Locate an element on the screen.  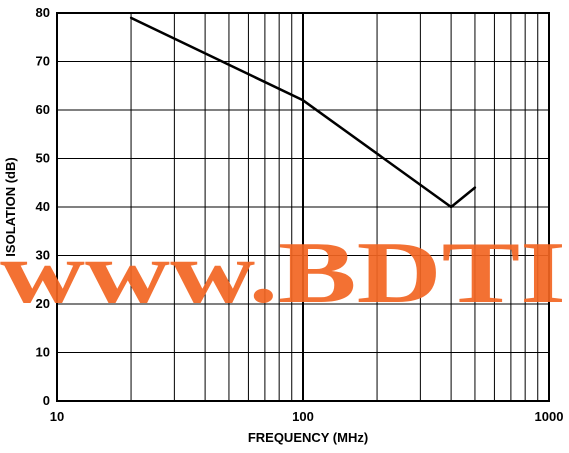
y-tick-labels: 0 10 20 30 40 50 60 70 80 is located at coordinates (43, 206).